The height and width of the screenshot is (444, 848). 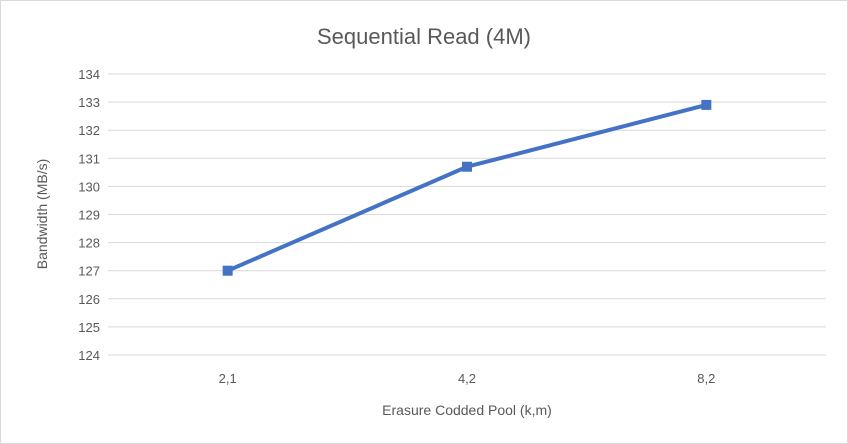 What do you see at coordinates (89, 271) in the screenshot?
I see `y-tick-label: 127` at bounding box center [89, 271].